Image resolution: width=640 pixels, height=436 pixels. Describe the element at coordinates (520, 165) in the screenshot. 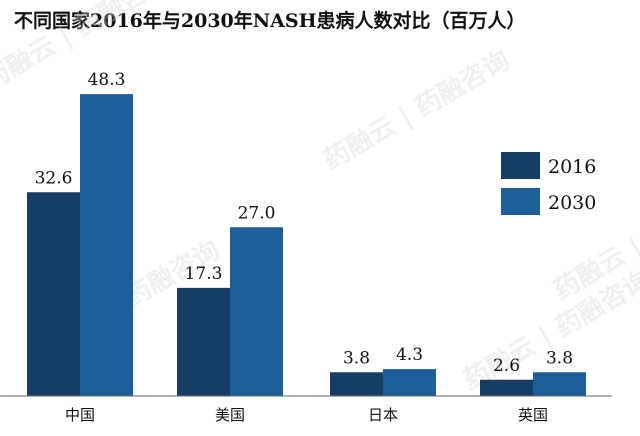

I see `legend-swatch-2016` at that location.